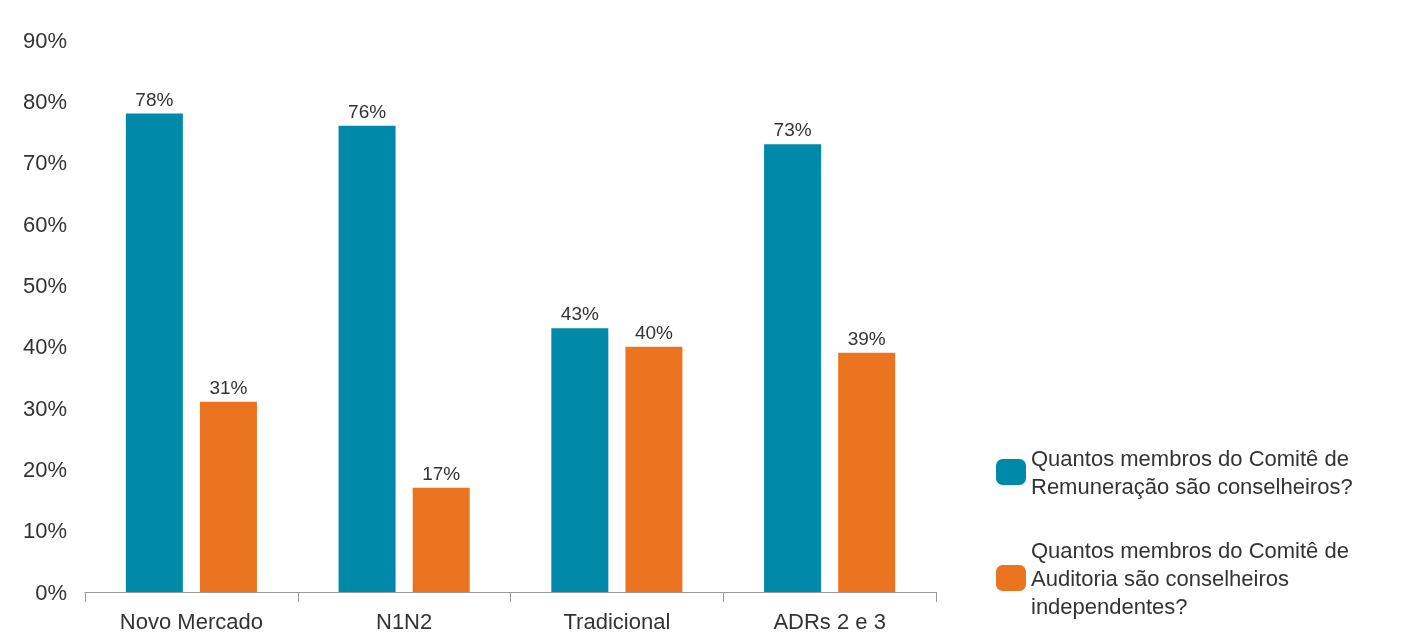 This screenshot has height=635, width=1401. What do you see at coordinates (44, 224) in the screenshot?
I see `y-tick-label: 60%` at bounding box center [44, 224].